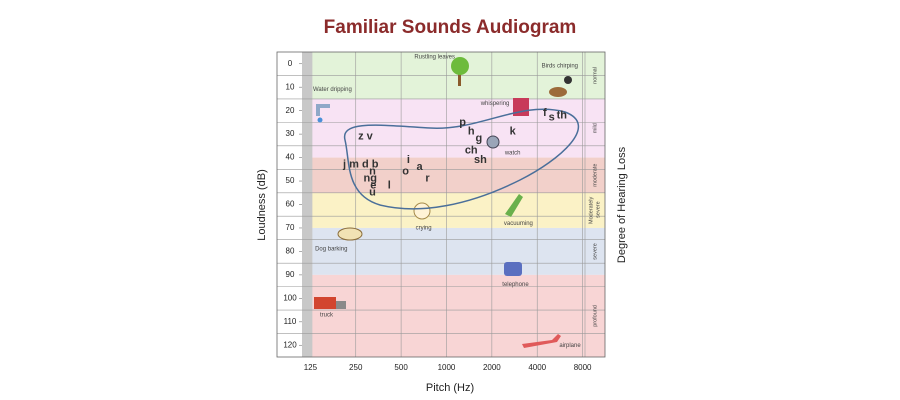 The width and height of the screenshot is (900, 400). What do you see at coordinates (493, 142) in the screenshot?
I see `watch-icon` at bounding box center [493, 142].